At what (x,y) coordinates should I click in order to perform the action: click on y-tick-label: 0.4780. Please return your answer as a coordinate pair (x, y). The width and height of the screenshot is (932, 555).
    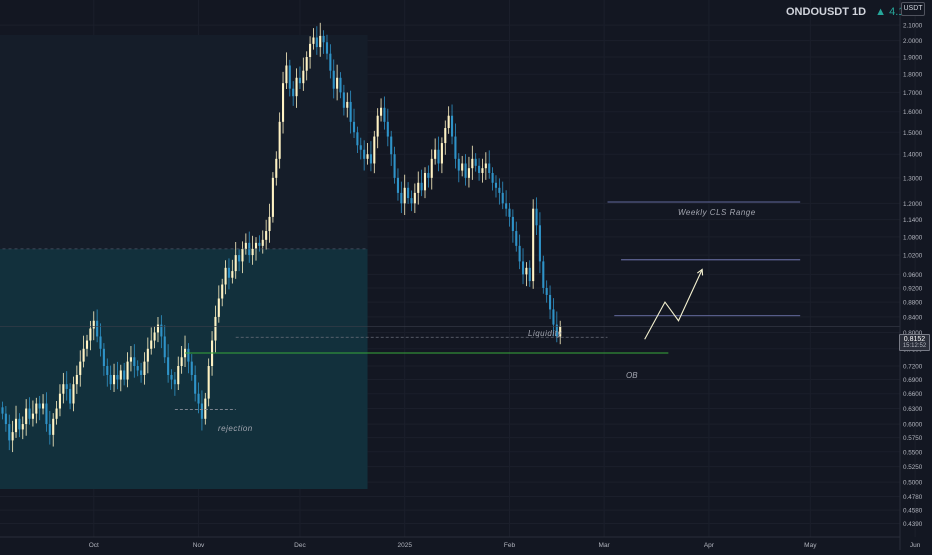
    Looking at the image, I should click on (913, 497).